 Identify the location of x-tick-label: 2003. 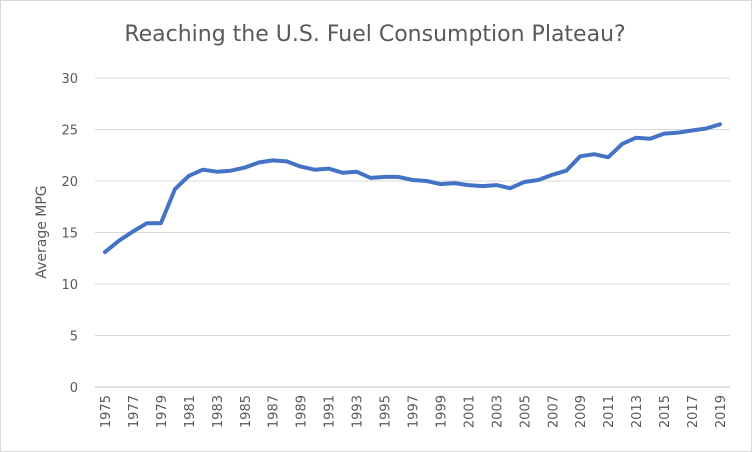
(497, 411).